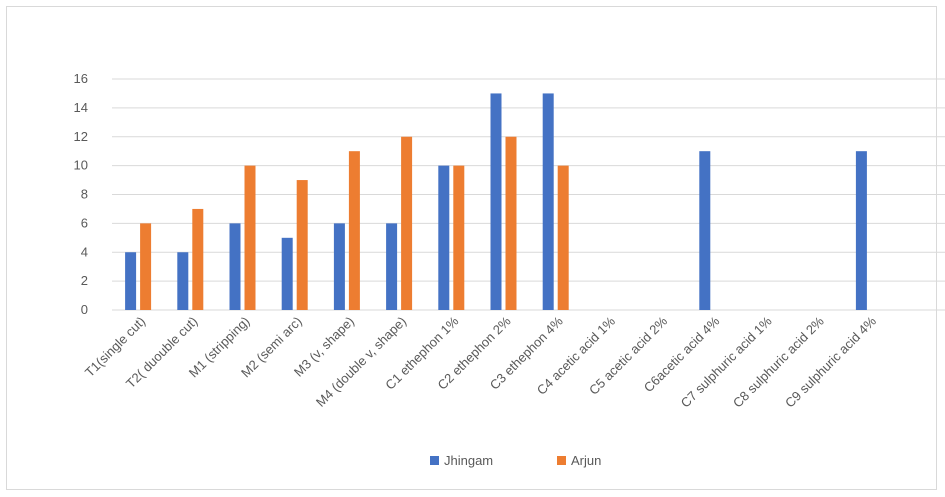  What do you see at coordinates (434, 460) in the screenshot?
I see `legend-swatch-jhingam` at bounding box center [434, 460].